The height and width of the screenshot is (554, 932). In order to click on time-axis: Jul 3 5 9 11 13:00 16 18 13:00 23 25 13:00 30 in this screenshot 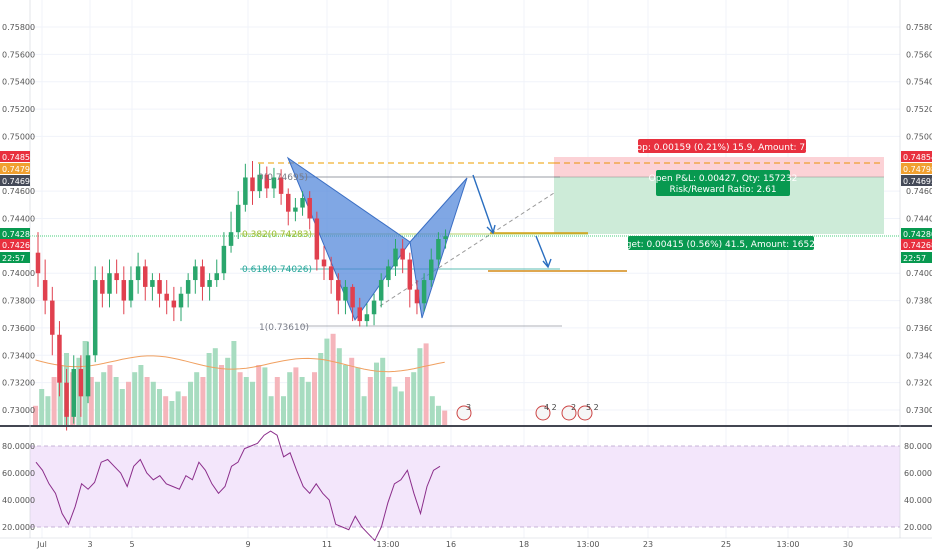, I will do `click(444, 544)`.